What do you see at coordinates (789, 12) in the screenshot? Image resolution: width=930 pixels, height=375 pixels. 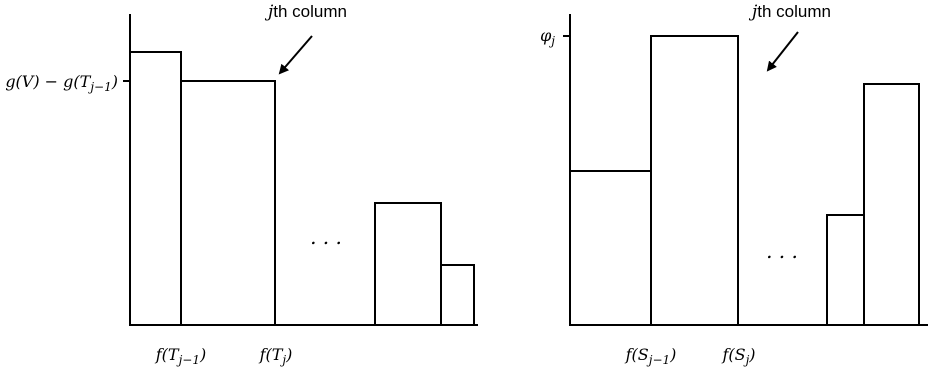 I see `right-annotation: jth column` at bounding box center [789, 12].